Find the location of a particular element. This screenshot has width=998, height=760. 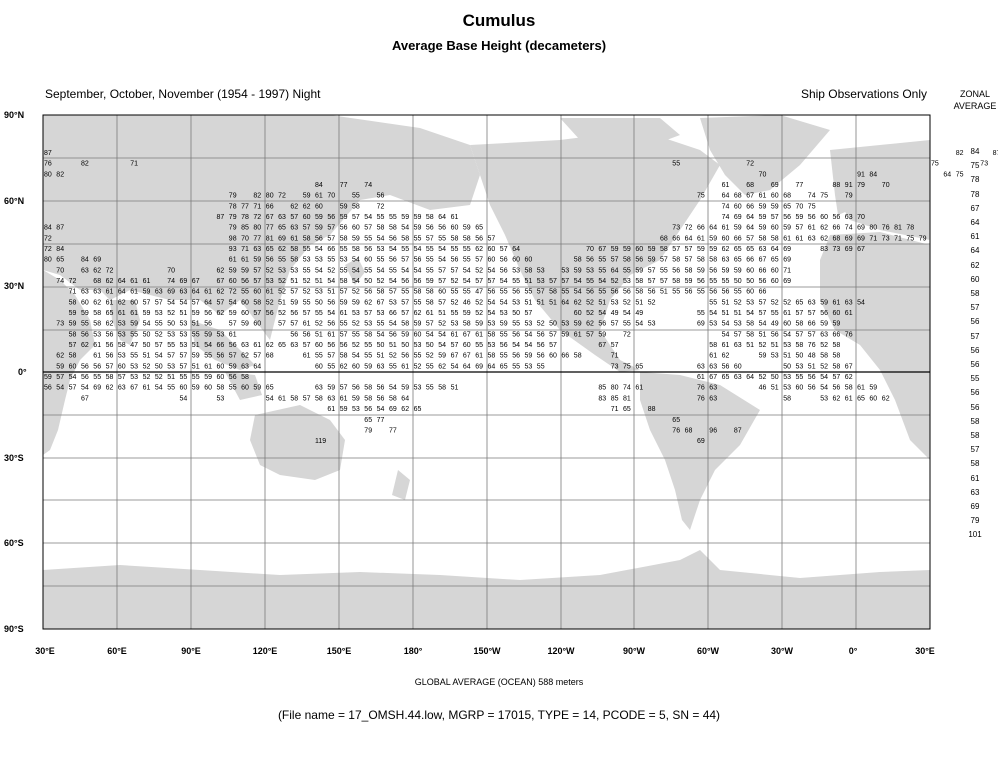

lon-label: 30°E is located at coordinates (45, 651).